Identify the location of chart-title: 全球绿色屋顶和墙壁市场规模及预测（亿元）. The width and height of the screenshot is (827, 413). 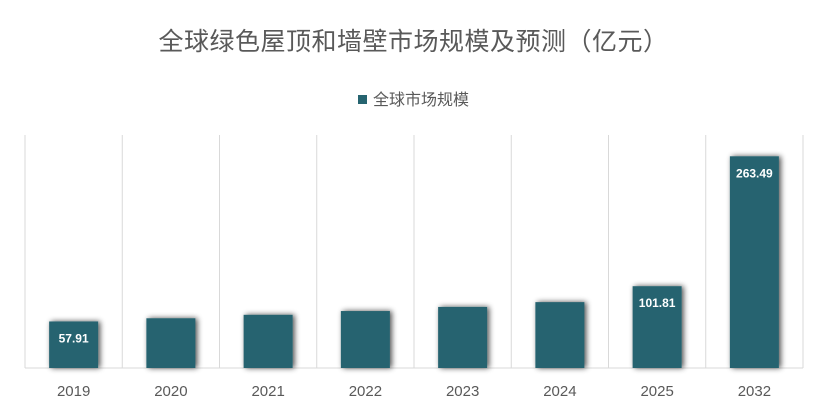
(413, 41).